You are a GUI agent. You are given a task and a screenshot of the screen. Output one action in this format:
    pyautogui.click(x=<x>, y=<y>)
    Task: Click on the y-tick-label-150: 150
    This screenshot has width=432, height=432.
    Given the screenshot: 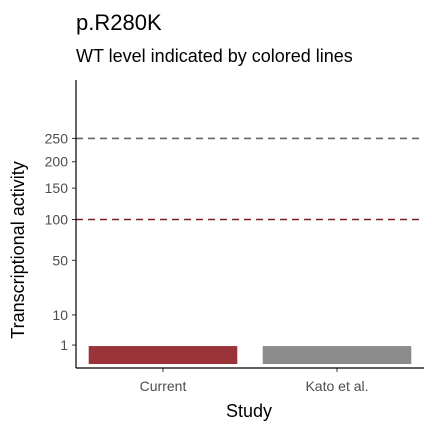 What is the action you would take?
    pyautogui.click(x=57, y=188)
    